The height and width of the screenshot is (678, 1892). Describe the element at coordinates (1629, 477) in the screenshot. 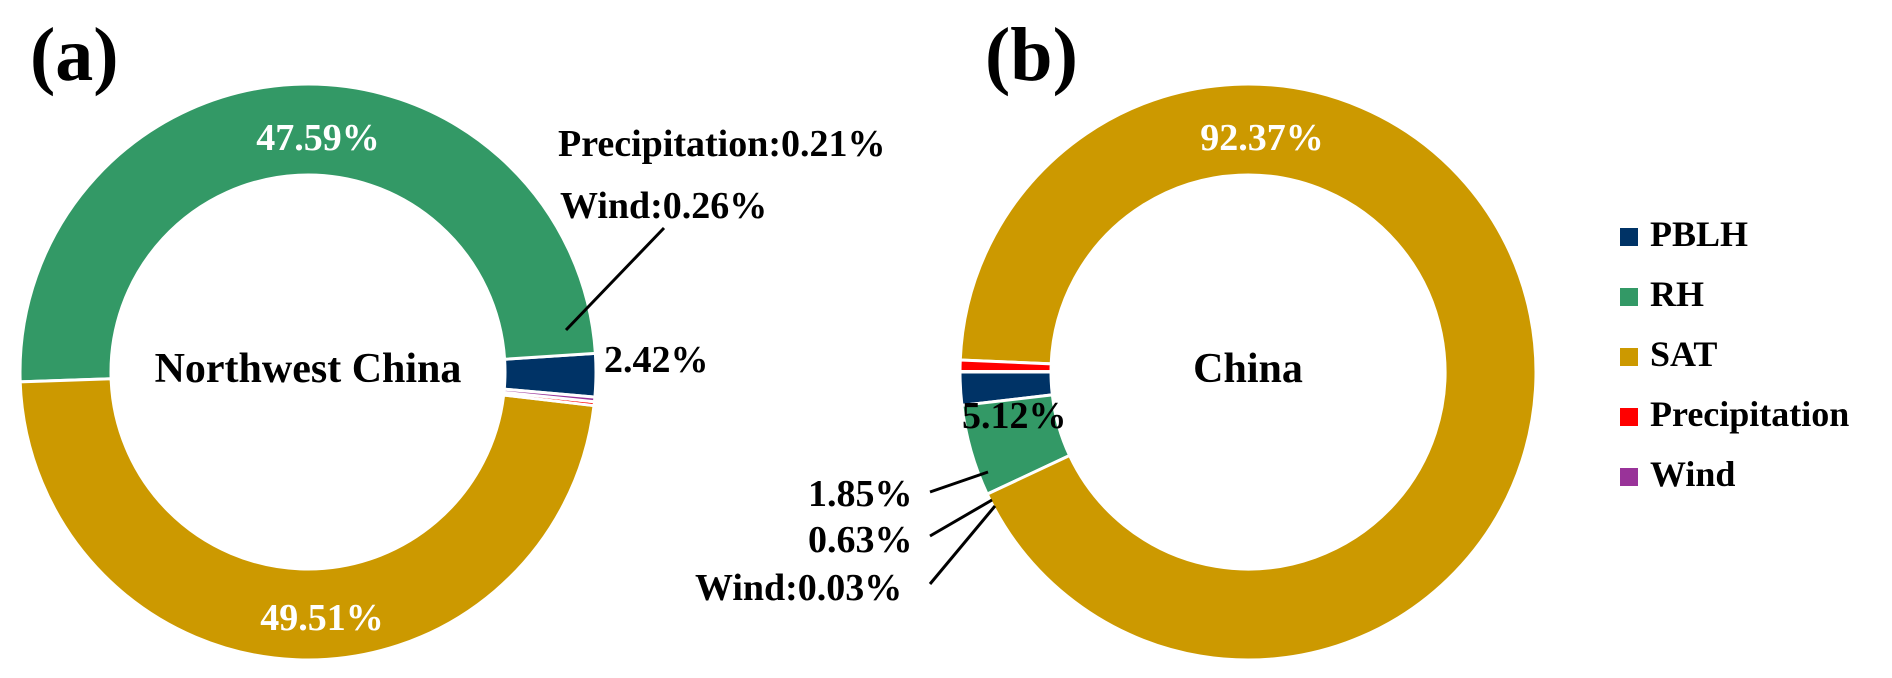

I see `legend-swatch-wind` at that location.